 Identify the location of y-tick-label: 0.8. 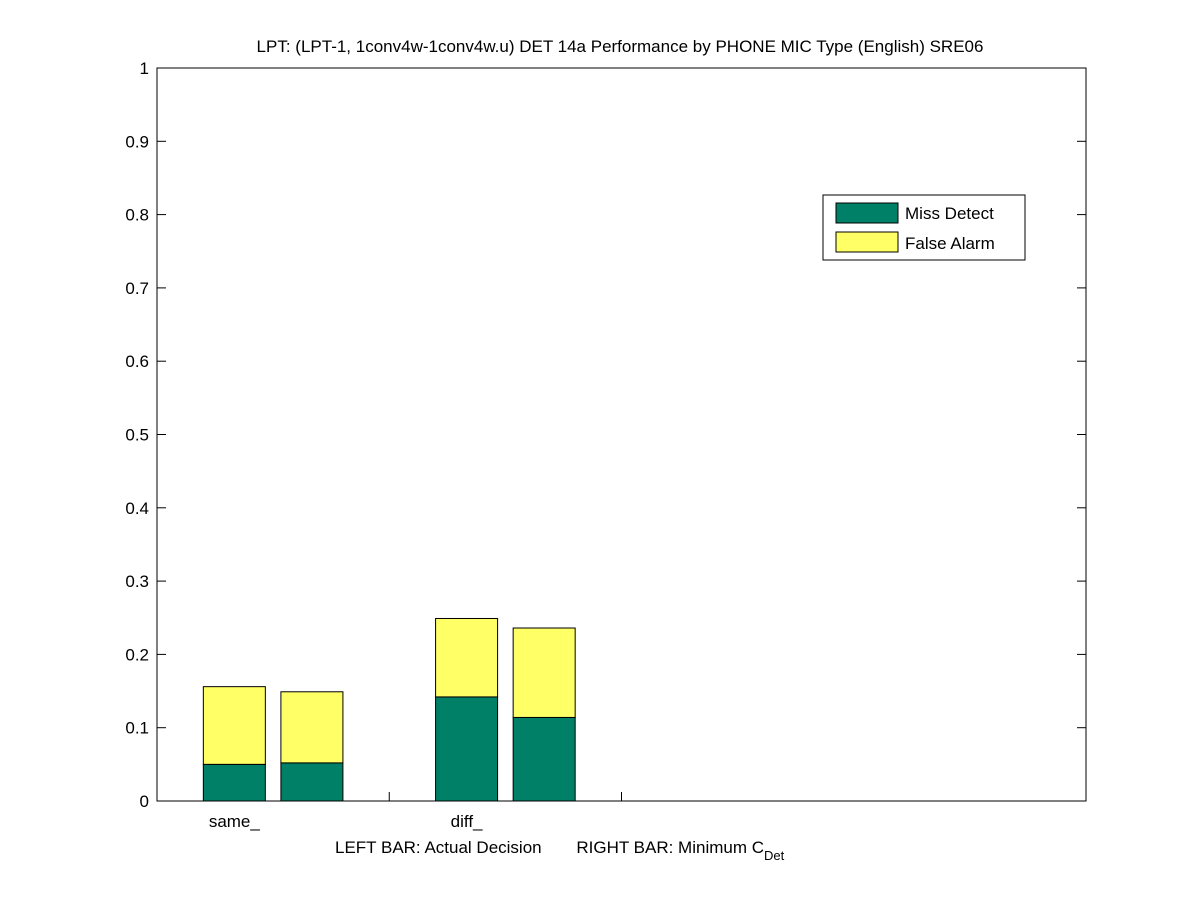
(137, 215).